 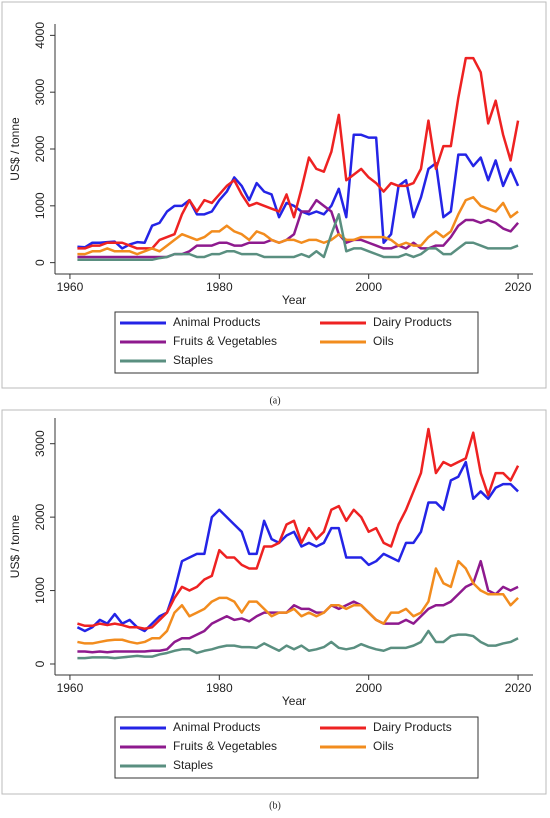 What do you see at coordinates (40, 35) in the screenshot?
I see `y-tick-label: 4000` at bounding box center [40, 35].